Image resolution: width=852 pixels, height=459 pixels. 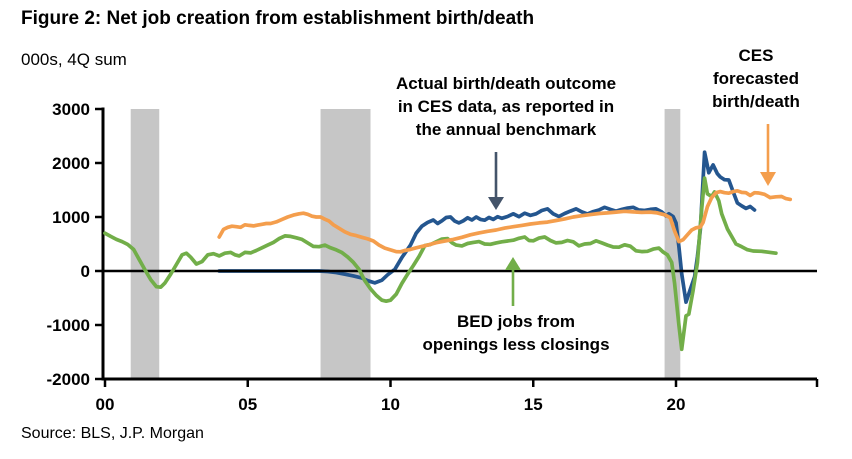 I want to click on x-tick-label: 20, so click(x=676, y=404).